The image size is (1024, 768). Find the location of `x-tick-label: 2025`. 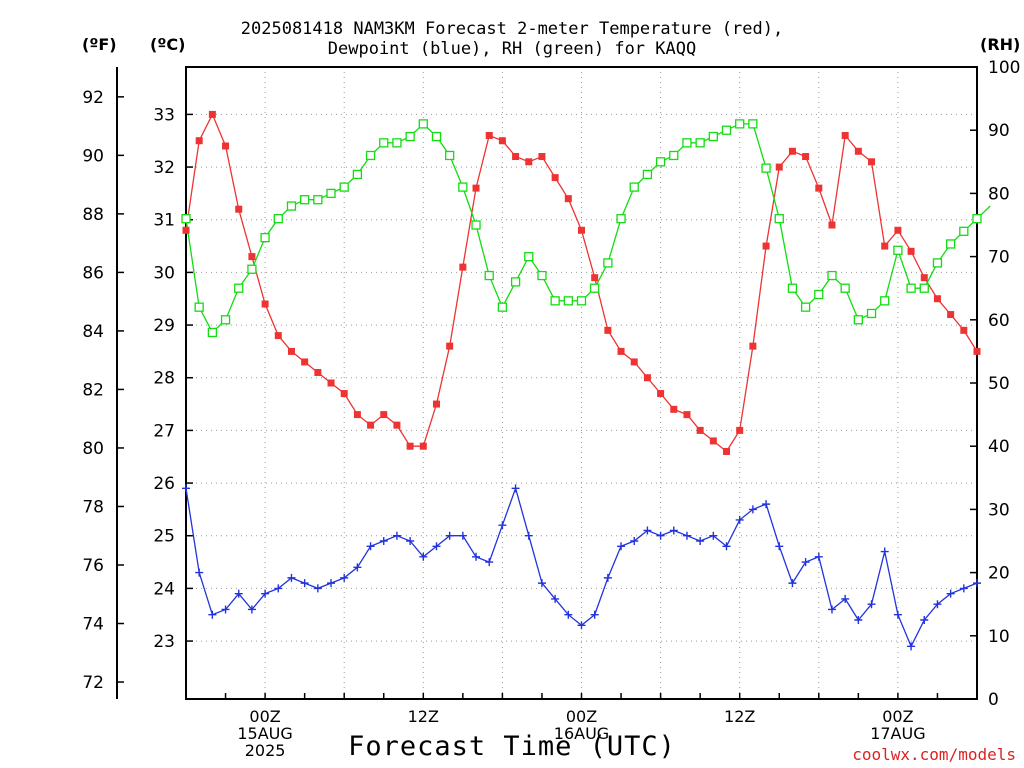

x-tick-label: 2025 is located at coordinates (265, 750).